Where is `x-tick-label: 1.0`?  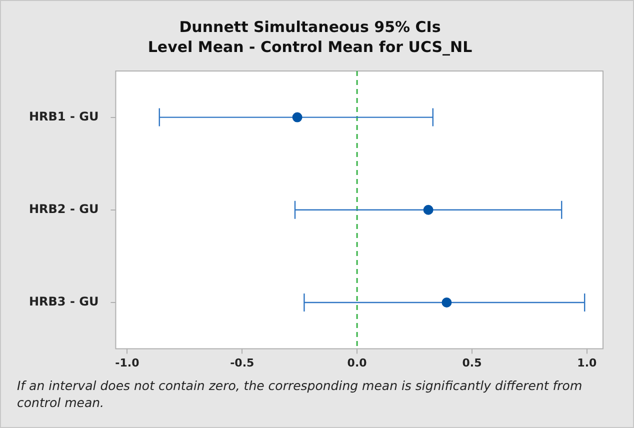 x-tick-label: 1.0 is located at coordinates (587, 363).